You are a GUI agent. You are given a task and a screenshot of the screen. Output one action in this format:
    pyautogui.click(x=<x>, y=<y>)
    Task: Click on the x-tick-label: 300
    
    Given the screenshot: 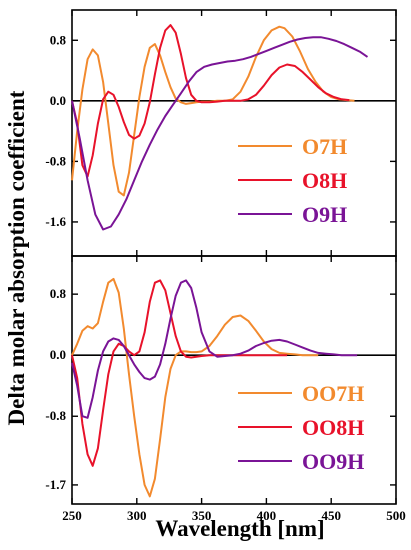 What is the action you would take?
    pyautogui.click(x=137, y=515)
    